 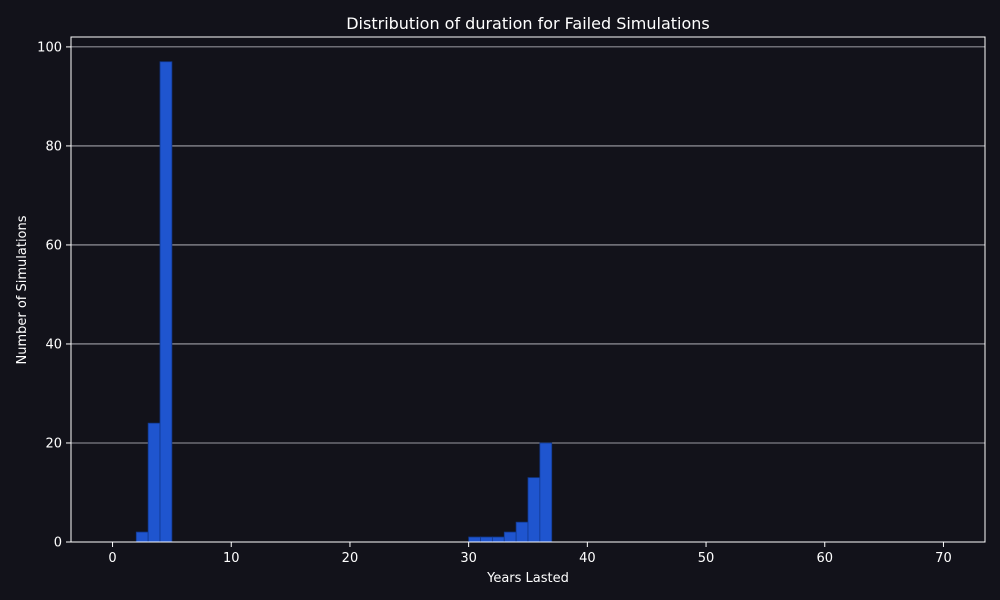 What do you see at coordinates (112, 558) in the screenshot?
I see `x-tick-label-0: 0` at bounding box center [112, 558].